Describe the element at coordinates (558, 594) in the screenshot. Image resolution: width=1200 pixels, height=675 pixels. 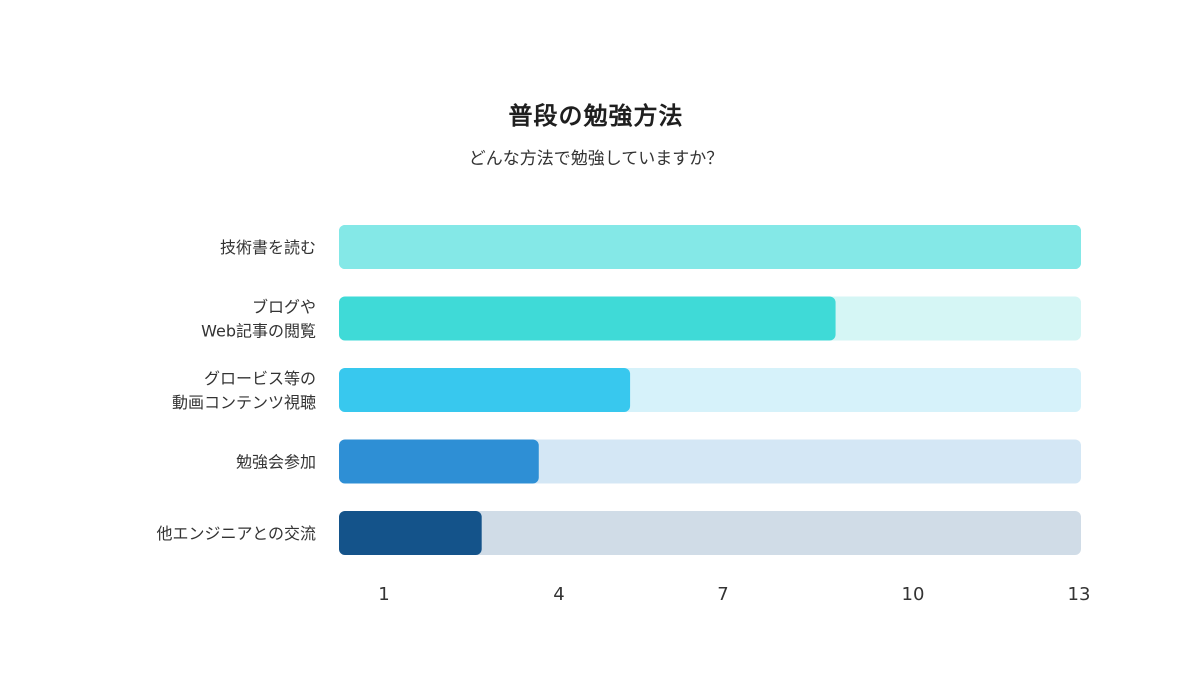
I see `x-tick-label: 4` at that location.